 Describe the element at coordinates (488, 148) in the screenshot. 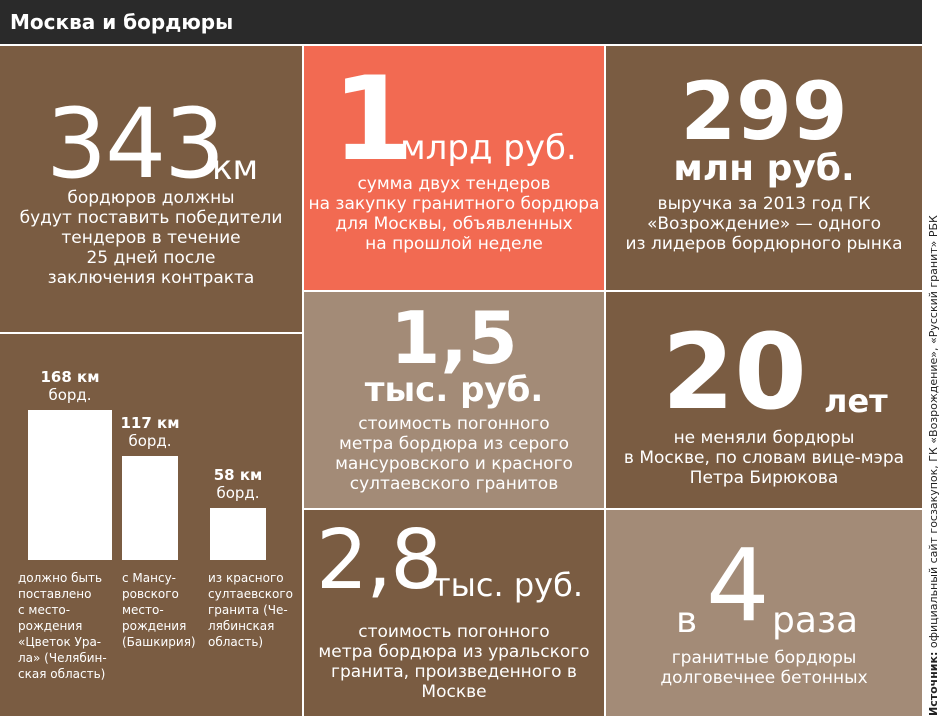

I see `unit-mlrd: млрд руб.` at that location.